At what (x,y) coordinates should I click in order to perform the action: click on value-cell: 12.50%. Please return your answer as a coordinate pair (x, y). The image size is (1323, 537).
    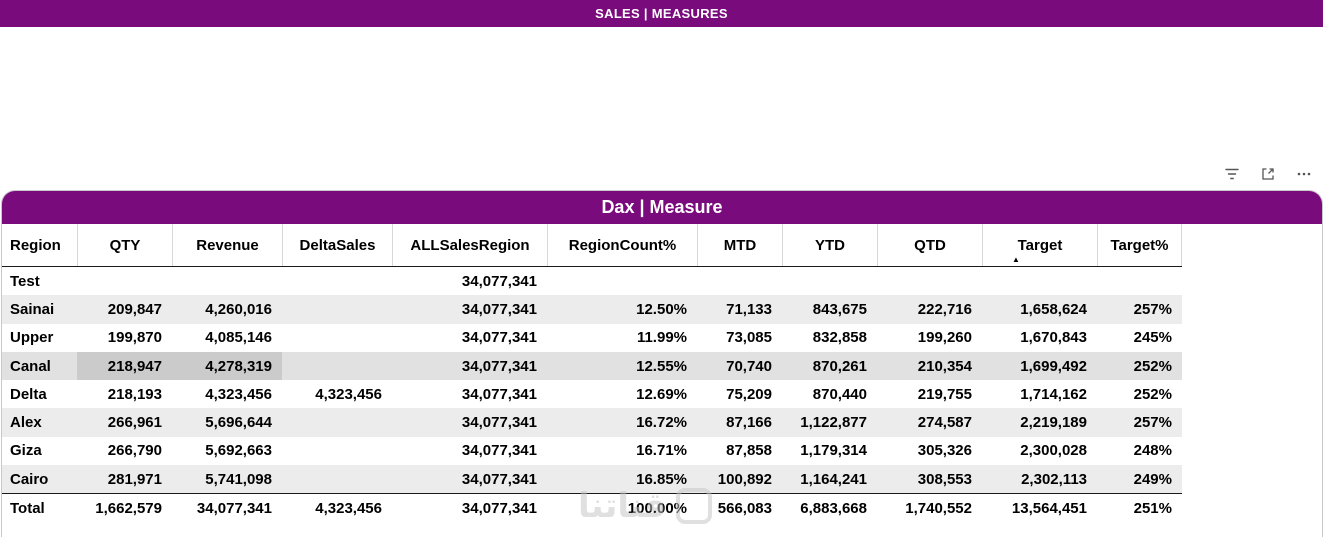
    Looking at the image, I should click on (661, 309).